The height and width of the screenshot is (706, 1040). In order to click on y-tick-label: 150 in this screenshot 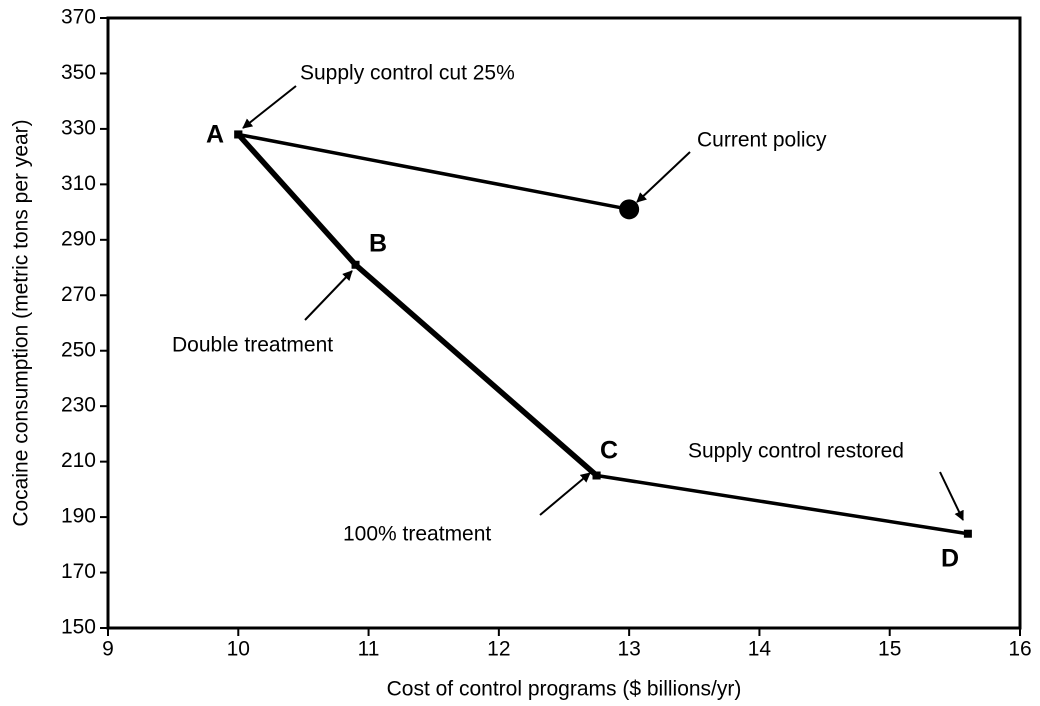, I will do `click(78, 627)`.